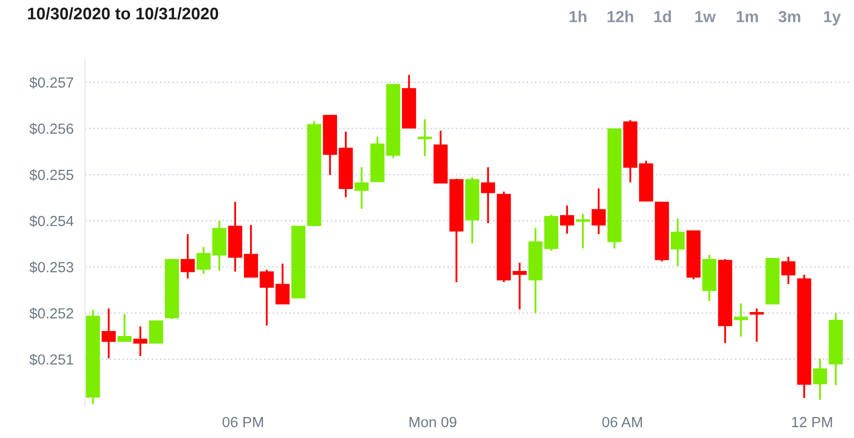 The height and width of the screenshot is (438, 854). I want to click on x-tick-label: Mon 09, so click(433, 422).